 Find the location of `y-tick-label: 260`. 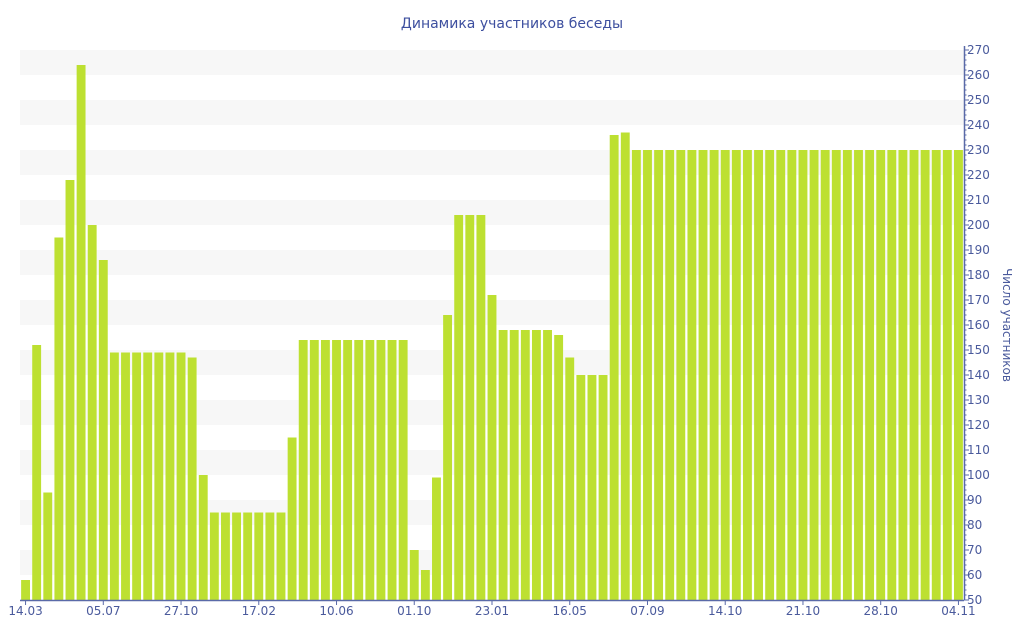

y-tick-label: 260 is located at coordinates (978, 75).